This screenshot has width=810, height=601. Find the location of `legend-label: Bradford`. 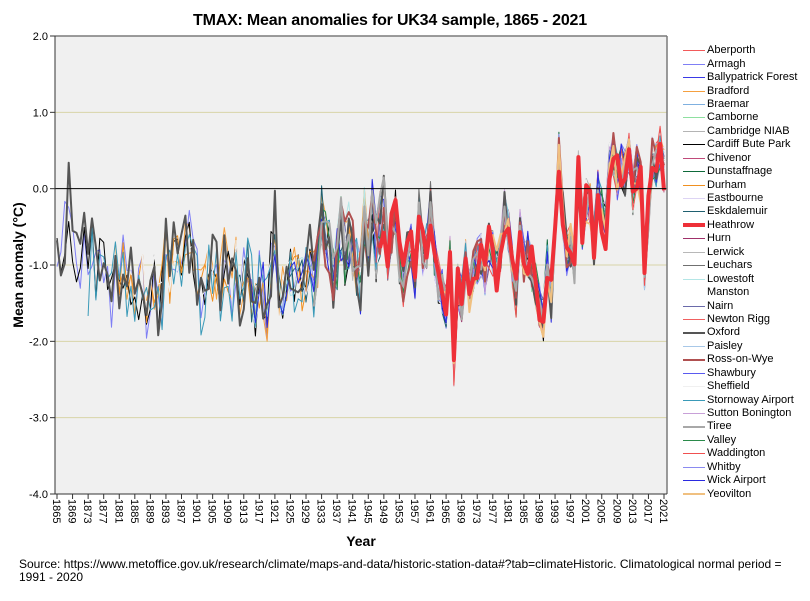

legend-label: Bradford is located at coordinates (728, 90).